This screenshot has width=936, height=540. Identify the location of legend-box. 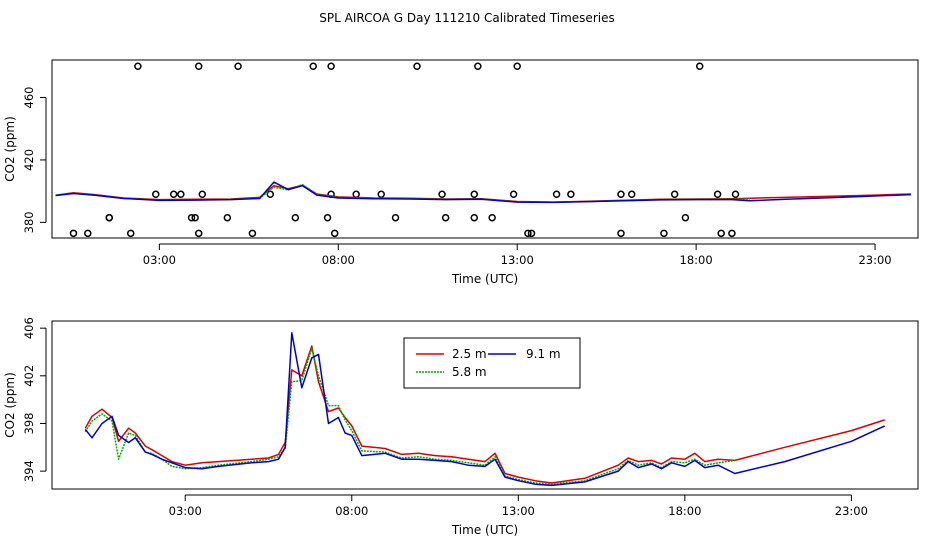
(492, 363).